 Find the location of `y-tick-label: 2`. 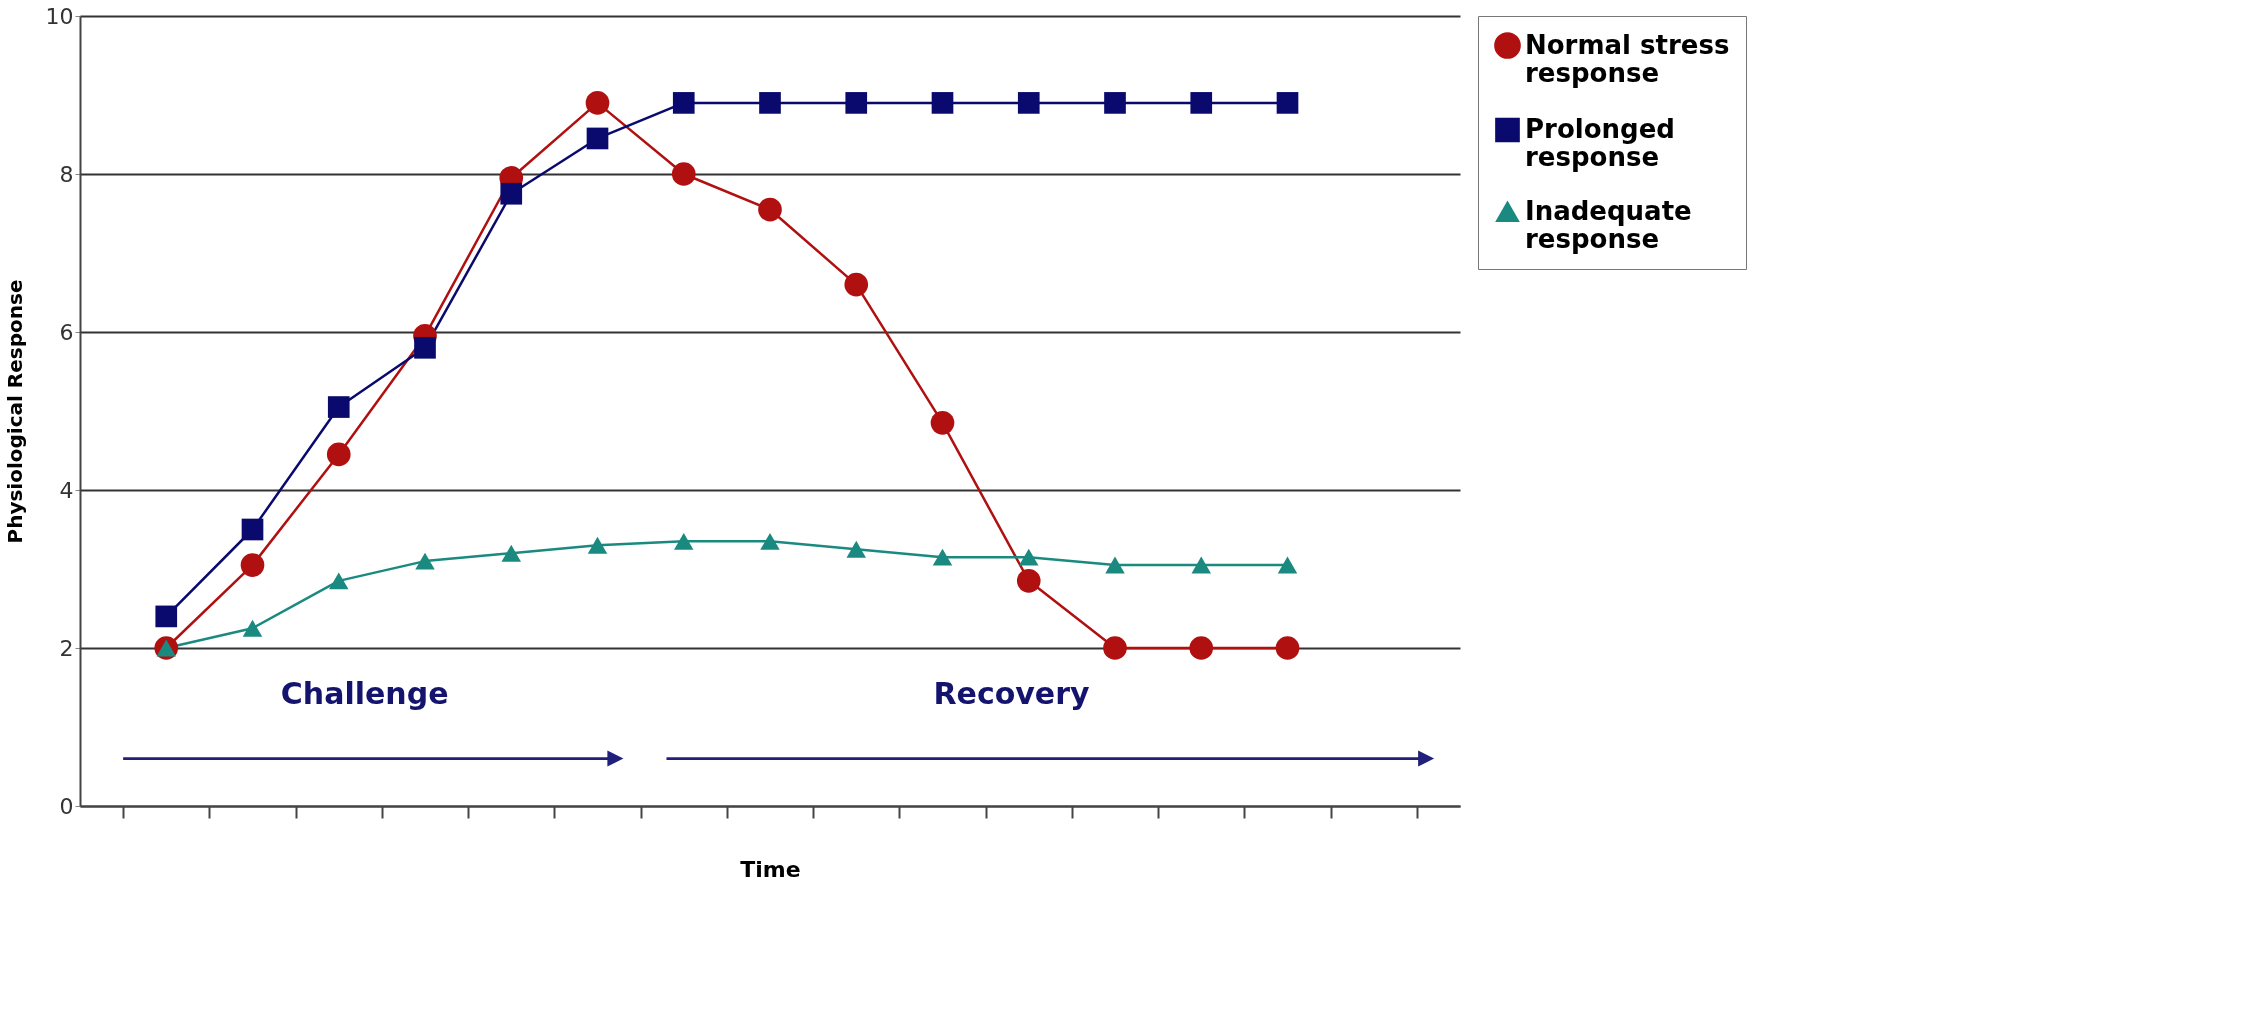

y-tick-label: 2 is located at coordinates (66, 648).